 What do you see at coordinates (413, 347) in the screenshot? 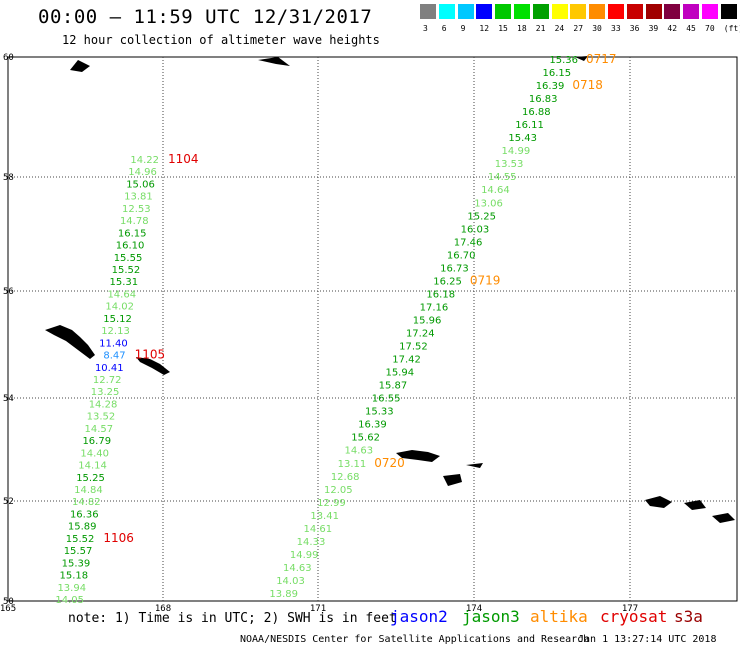
I see `wave-height-value: 17.52` at bounding box center [413, 347].